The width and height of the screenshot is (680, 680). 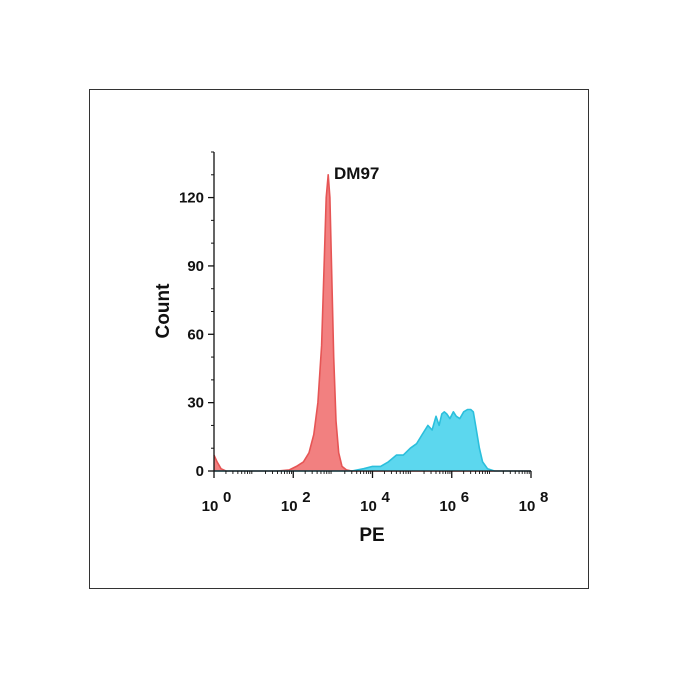 What do you see at coordinates (200, 471) in the screenshot?
I see `y-tick-label: 0` at bounding box center [200, 471].